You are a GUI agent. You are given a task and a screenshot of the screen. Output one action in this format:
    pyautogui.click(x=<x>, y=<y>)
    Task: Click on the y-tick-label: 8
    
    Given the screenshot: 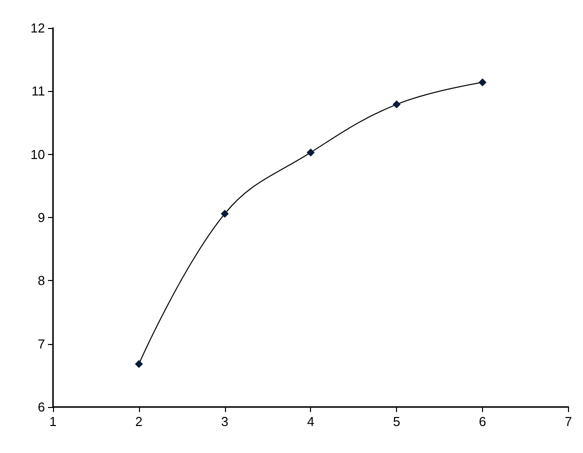 What is the action you would take?
    pyautogui.click(x=41, y=280)
    